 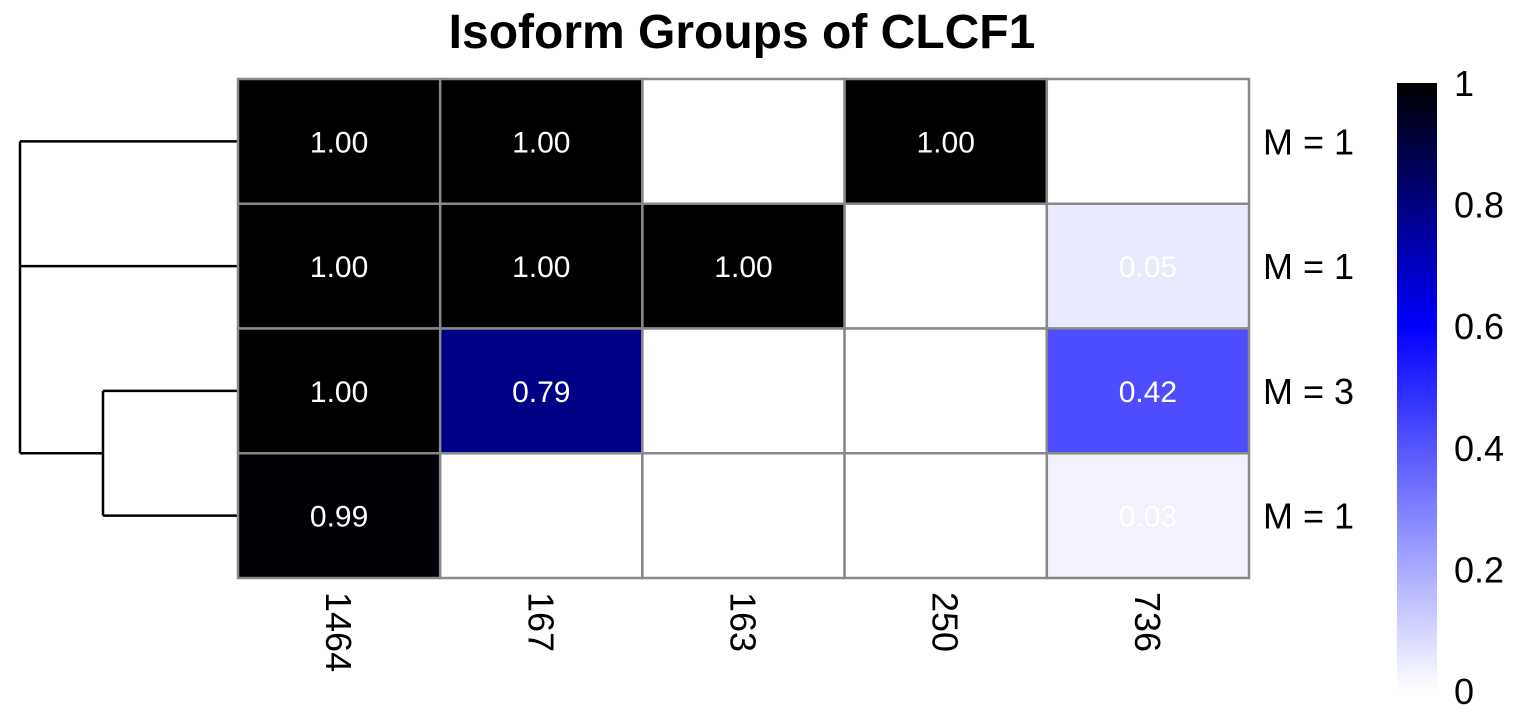 I want to click on heatmap-cell-r3-c2, so click(x=743, y=516).